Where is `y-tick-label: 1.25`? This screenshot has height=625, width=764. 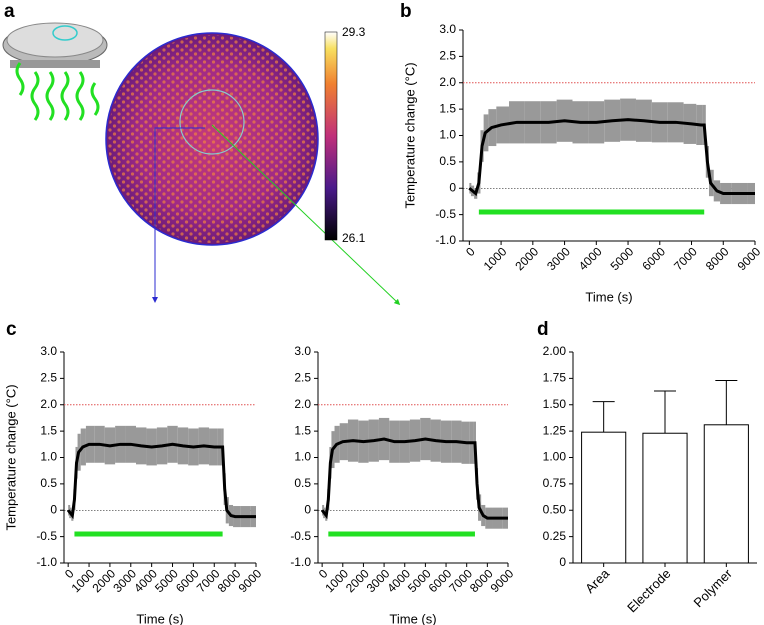
y-tick-label: 1.25 is located at coordinates (555, 430).